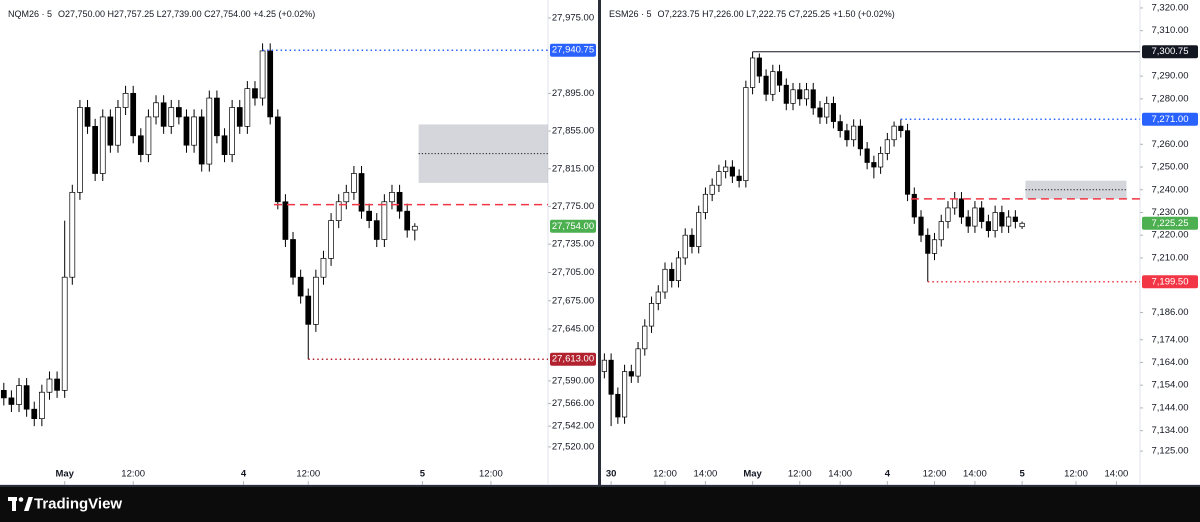  Describe the element at coordinates (573, 359) in the screenshot. I see `price-label: 27,613.00` at that location.